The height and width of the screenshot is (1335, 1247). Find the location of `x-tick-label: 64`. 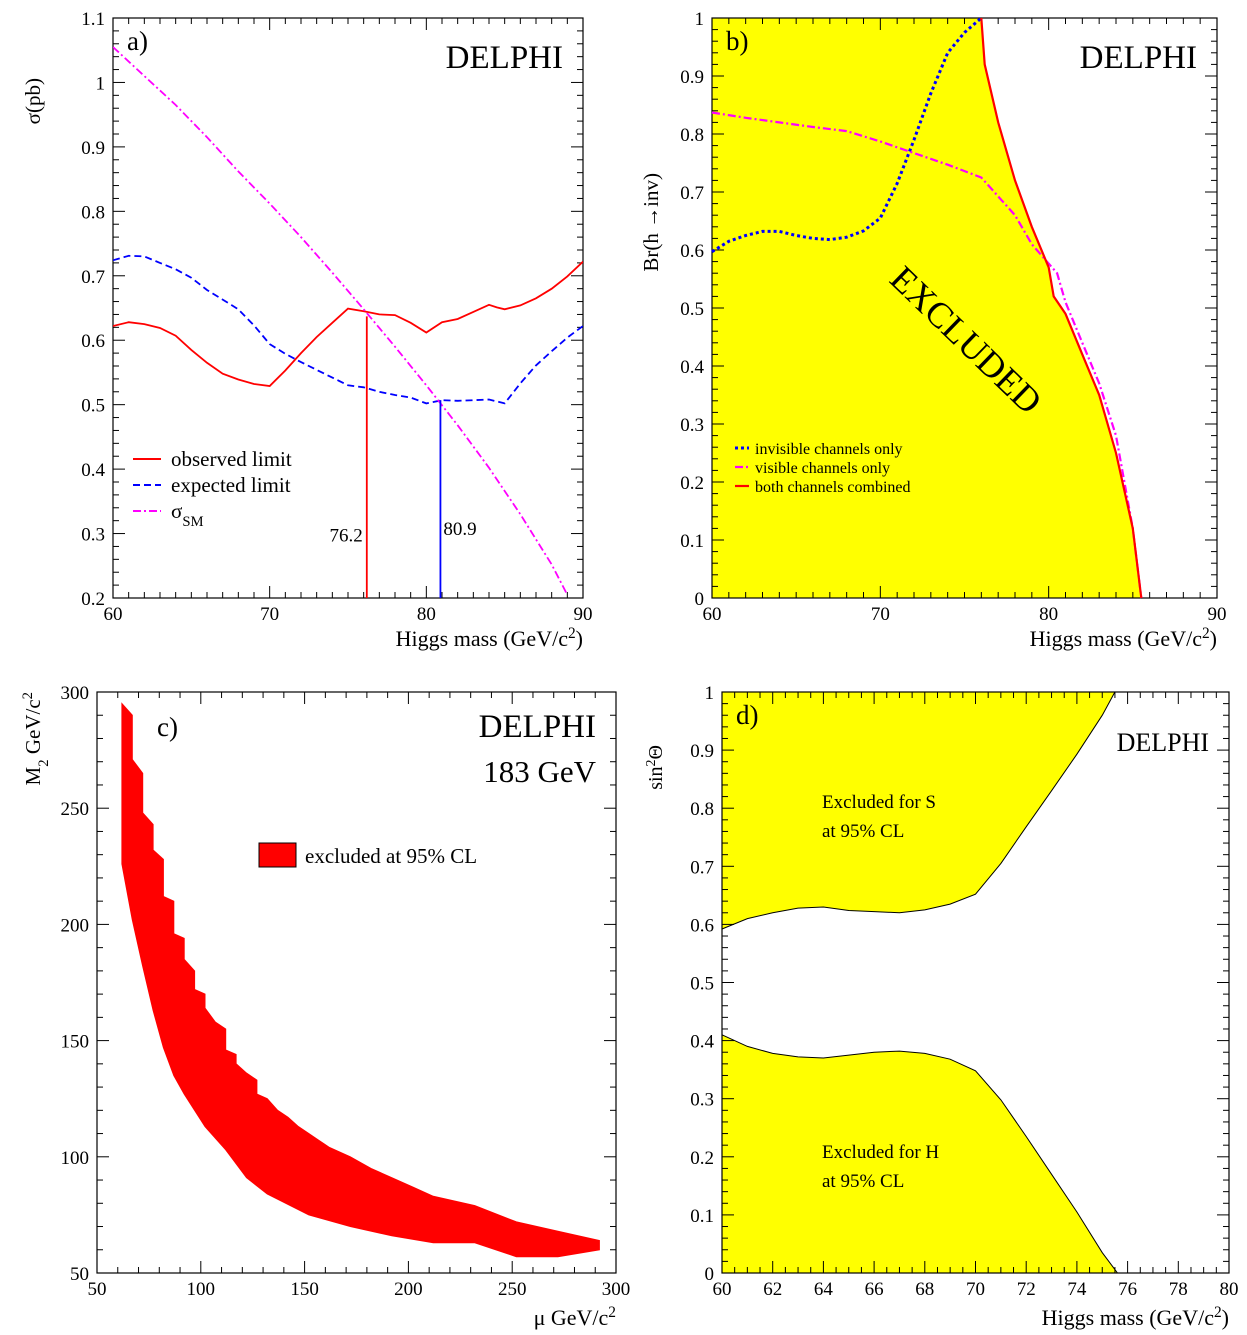

x-tick-label: 64 is located at coordinates (824, 1289).